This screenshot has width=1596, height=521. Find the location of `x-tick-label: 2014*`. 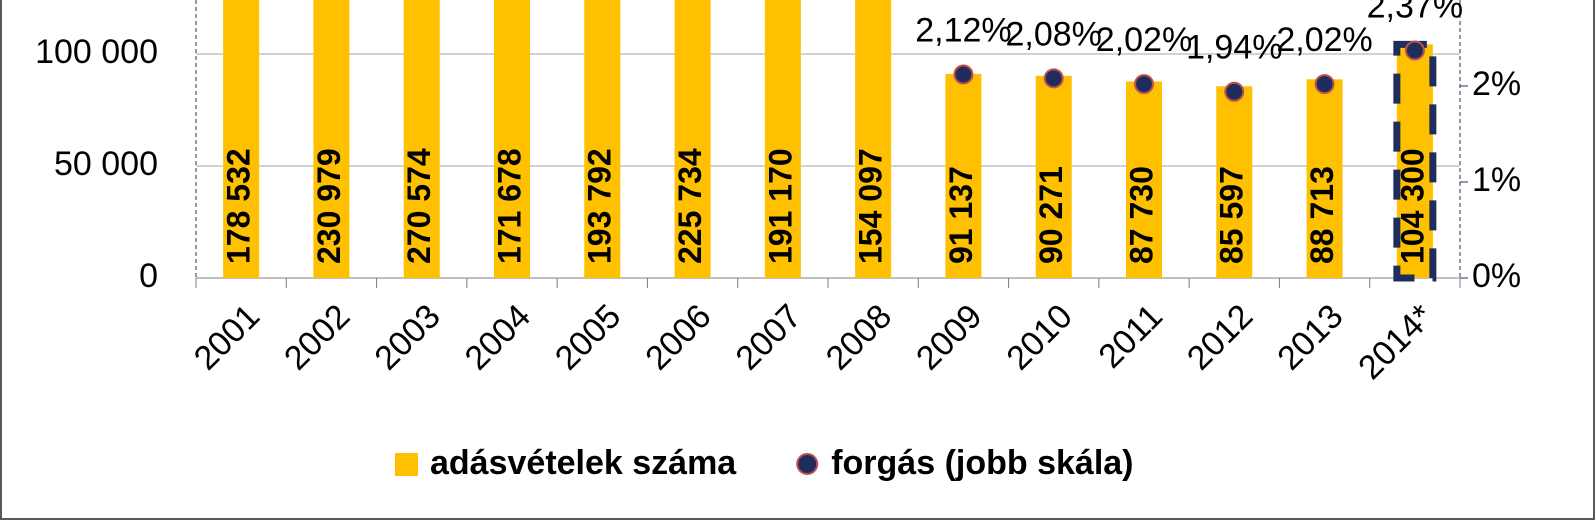

x-tick-label: 2014* is located at coordinates (1396, 342).